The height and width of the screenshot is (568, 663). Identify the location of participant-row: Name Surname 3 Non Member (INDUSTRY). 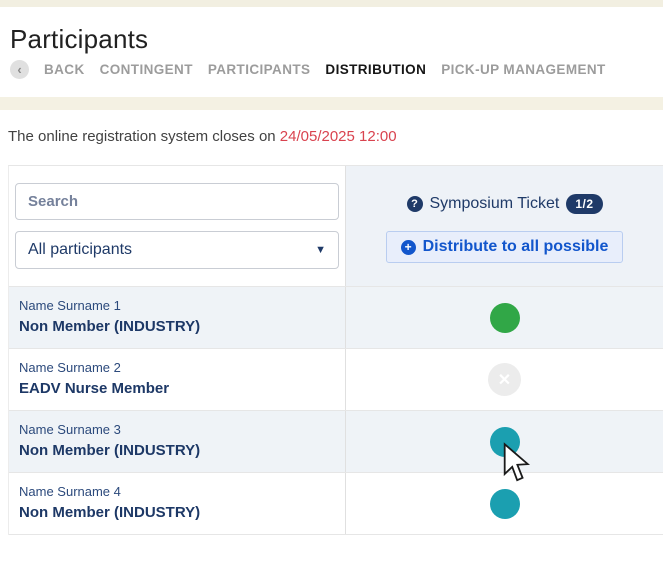
(336, 442).